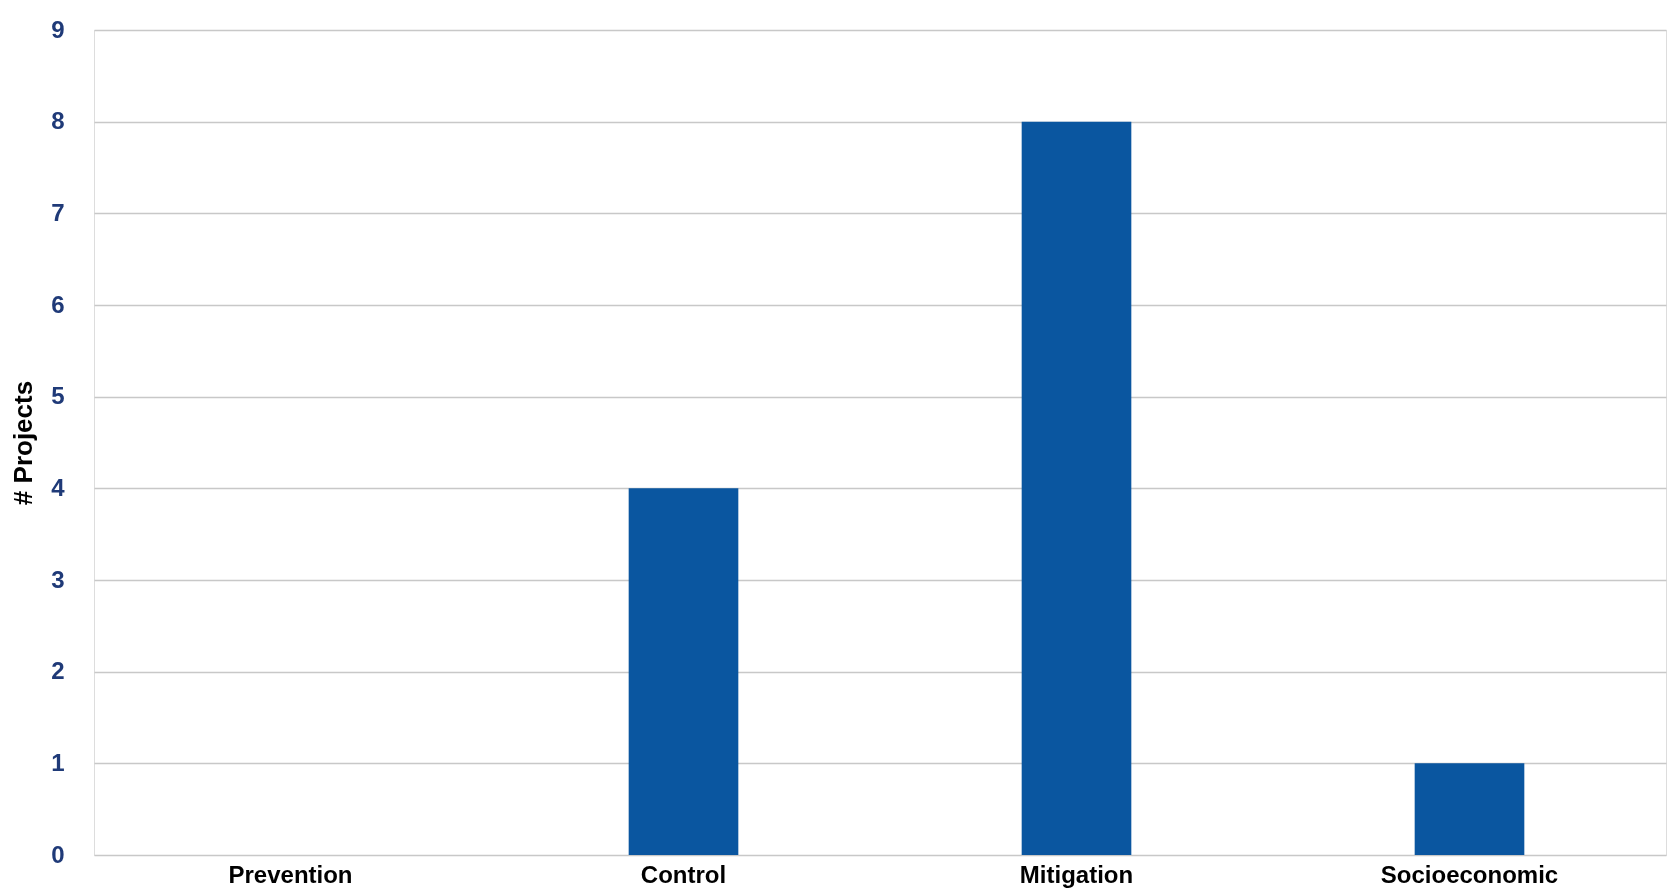 This screenshot has width=1676, height=893. I want to click on y-tick-label: 9, so click(58, 29).